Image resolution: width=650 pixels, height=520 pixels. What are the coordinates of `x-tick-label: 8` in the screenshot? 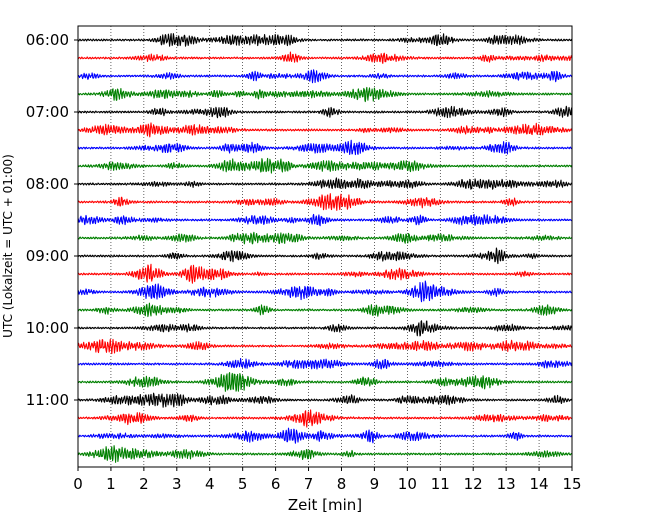 It's located at (342, 484).